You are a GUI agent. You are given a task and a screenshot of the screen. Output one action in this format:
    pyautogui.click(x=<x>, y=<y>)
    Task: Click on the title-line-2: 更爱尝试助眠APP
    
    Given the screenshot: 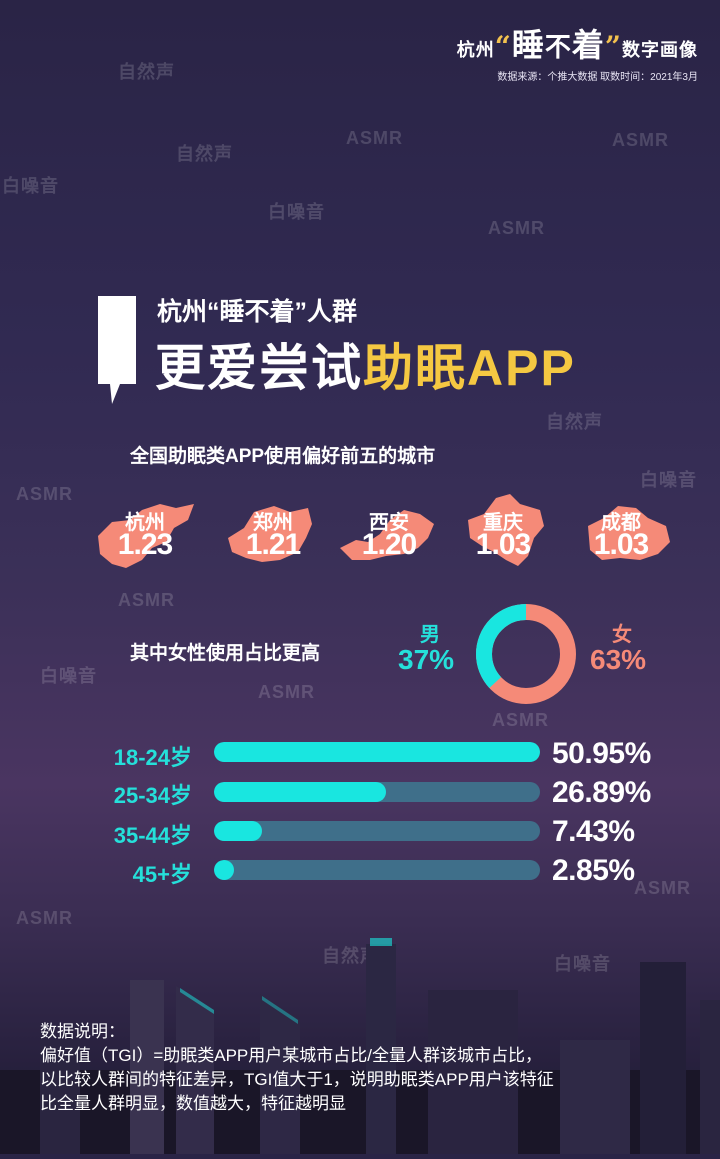 What is the action you would take?
    pyautogui.click(x=365, y=364)
    